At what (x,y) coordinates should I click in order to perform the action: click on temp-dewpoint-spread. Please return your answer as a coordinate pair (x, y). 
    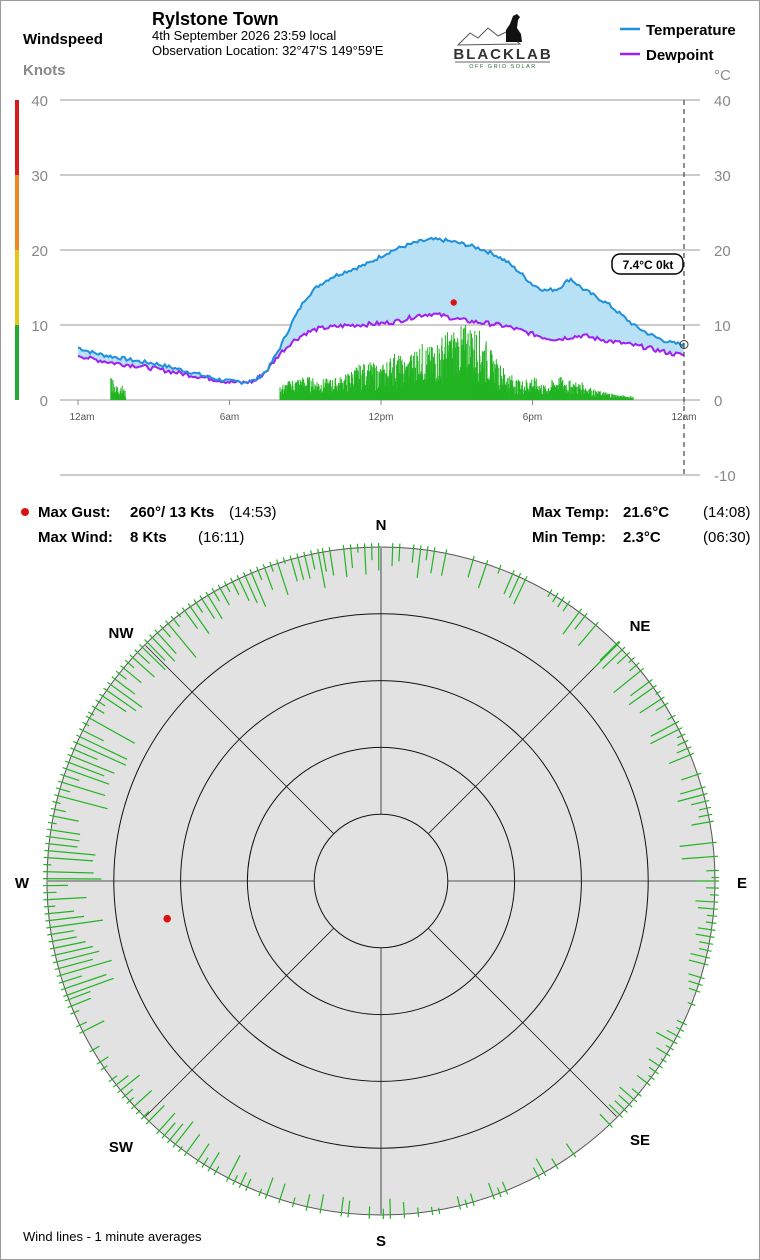
    Looking at the image, I should click on (381, 310).